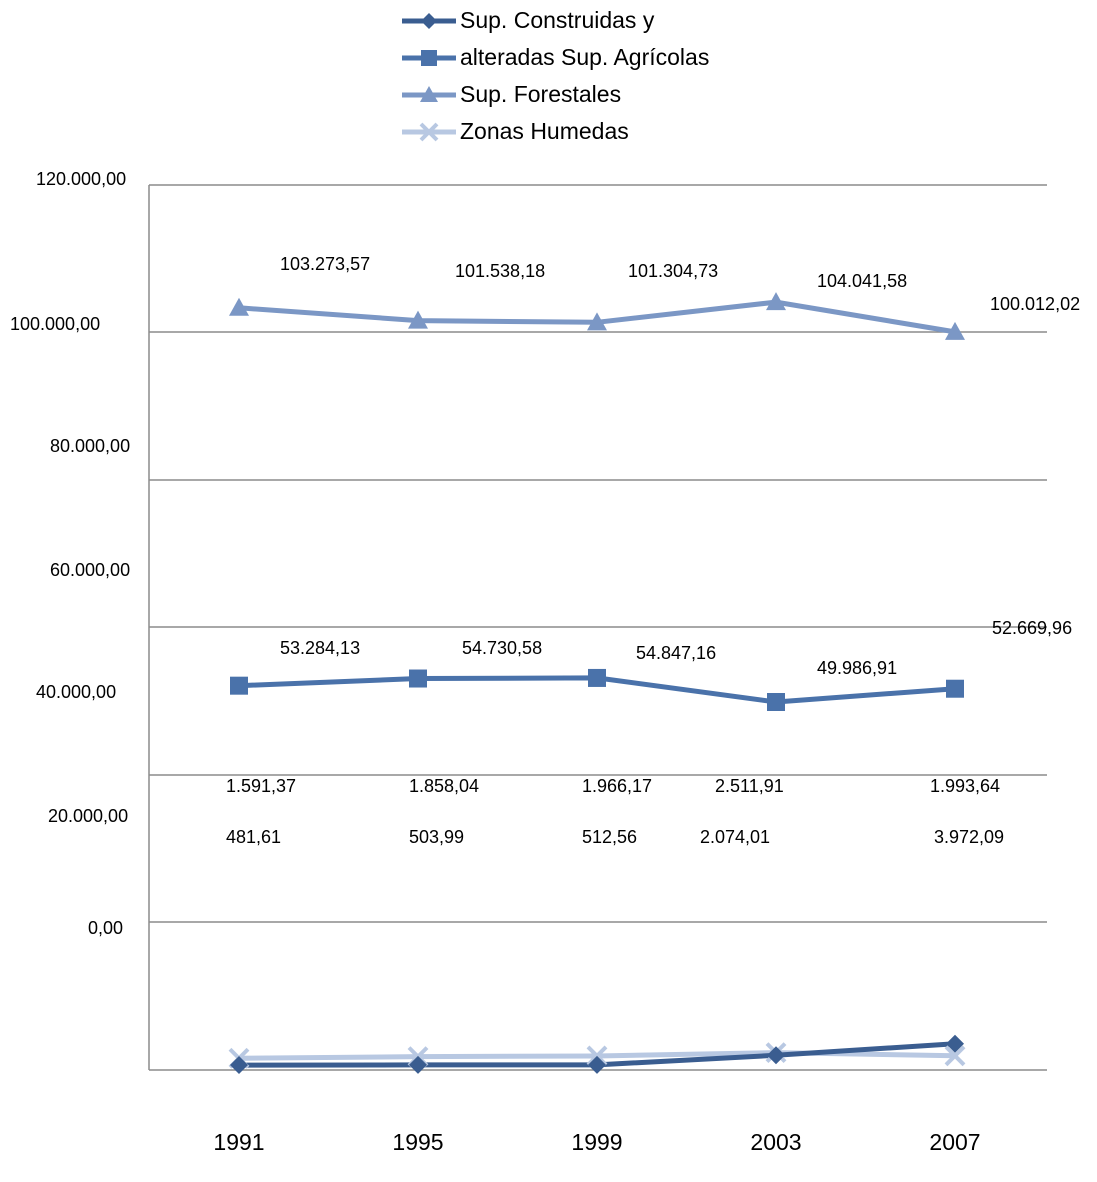 The image size is (1097, 1182). Describe the element at coordinates (90, 446) in the screenshot. I see `y-tick-label: 80.000,00` at that location.